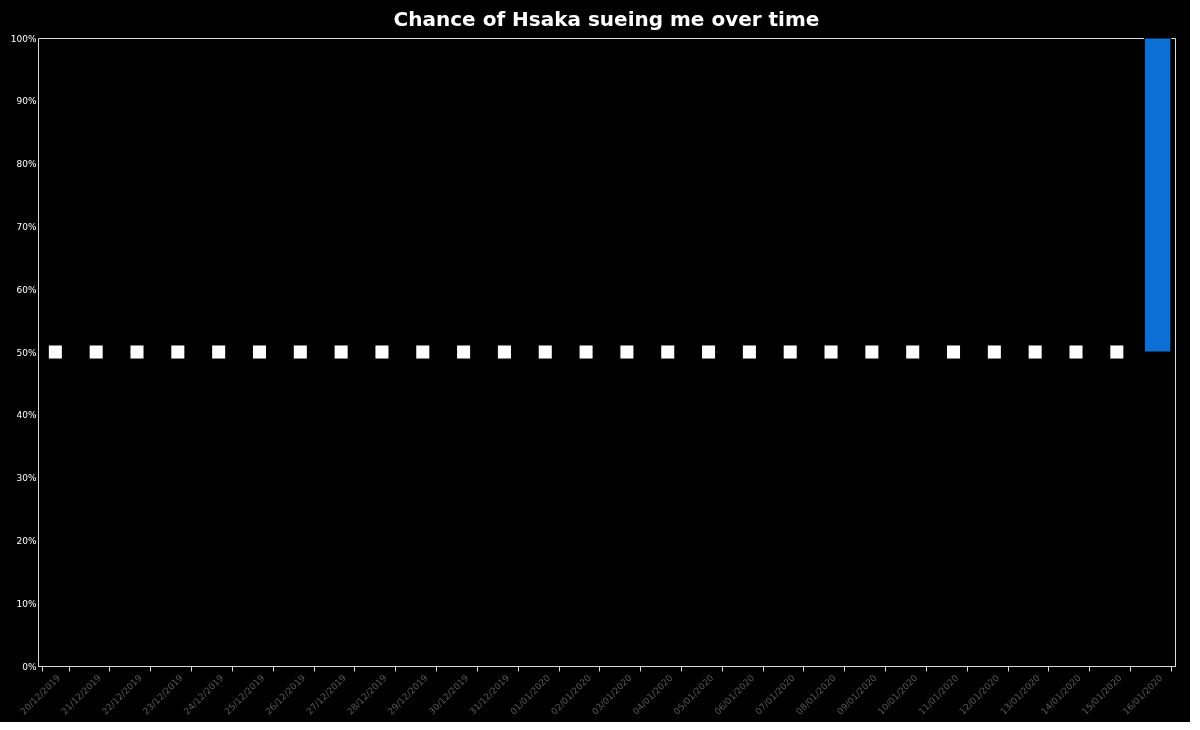 The height and width of the screenshot is (730, 1200). Describe the element at coordinates (26, 352) in the screenshot. I see `y-tick-label: 50%` at that location.